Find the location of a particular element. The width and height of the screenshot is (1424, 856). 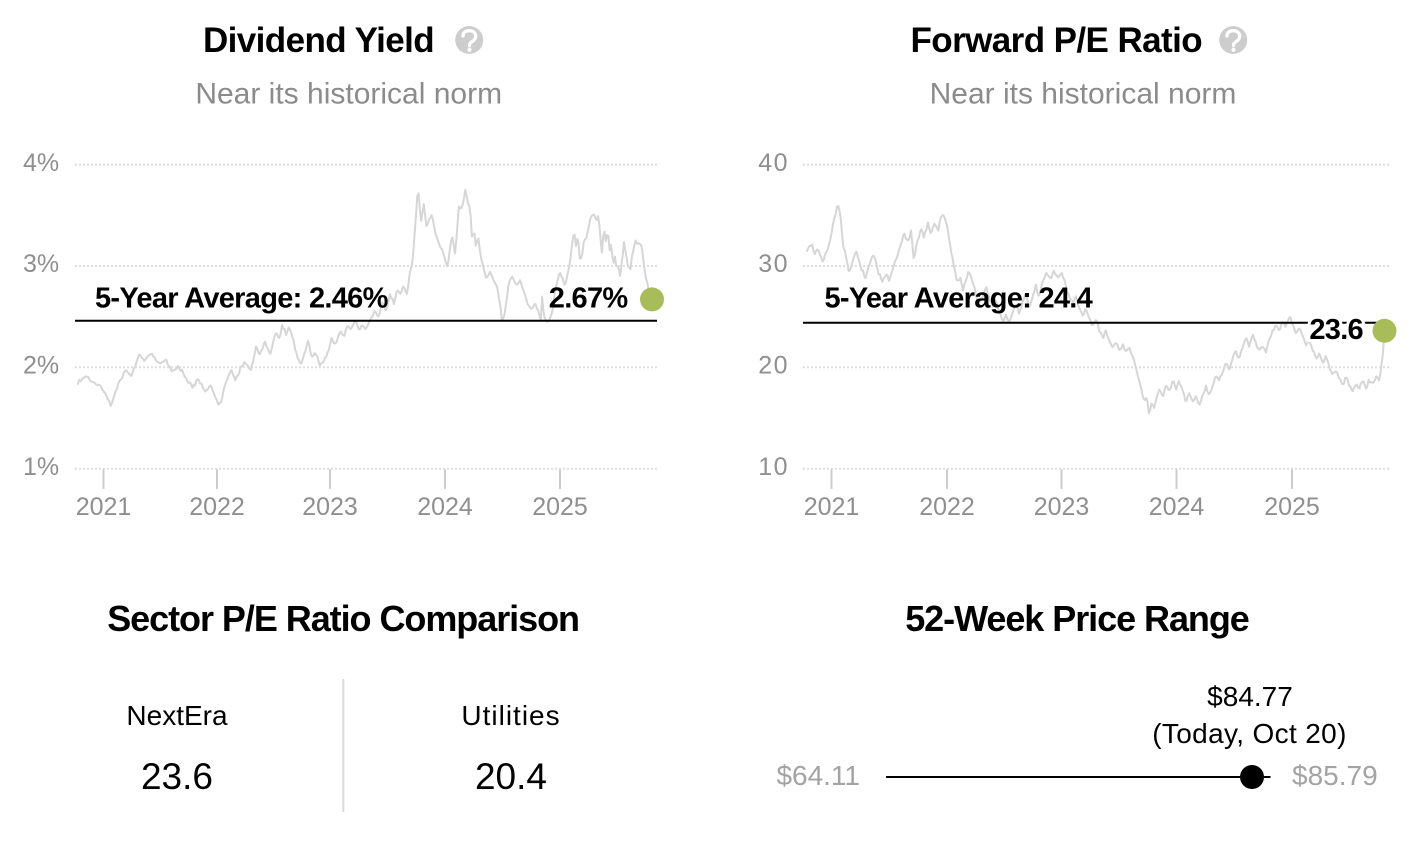

svg-text: $85.79 is located at coordinates (1335, 775).